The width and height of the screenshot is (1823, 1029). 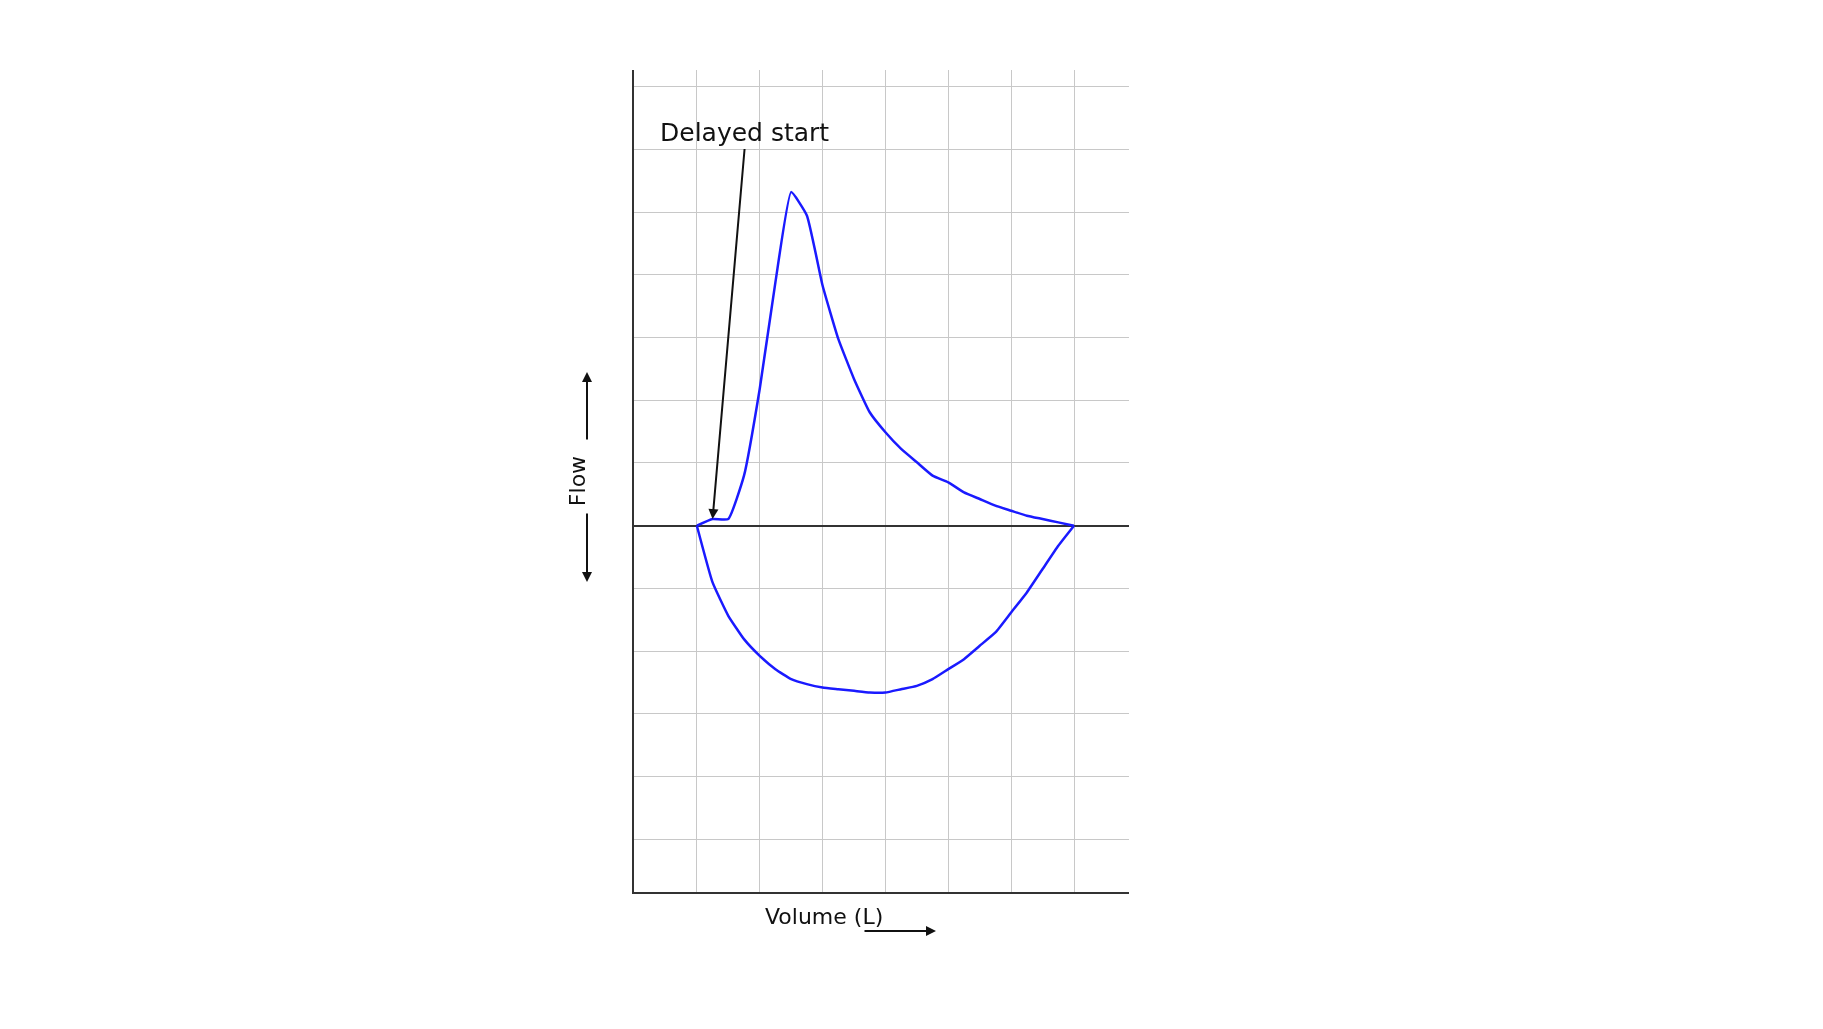 I want to click on text: Volume (L), so click(x=824, y=916).